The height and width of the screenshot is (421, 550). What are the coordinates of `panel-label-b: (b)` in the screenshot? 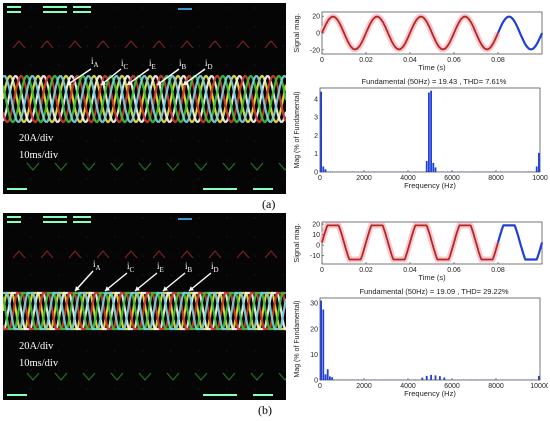 It's located at (265, 410).